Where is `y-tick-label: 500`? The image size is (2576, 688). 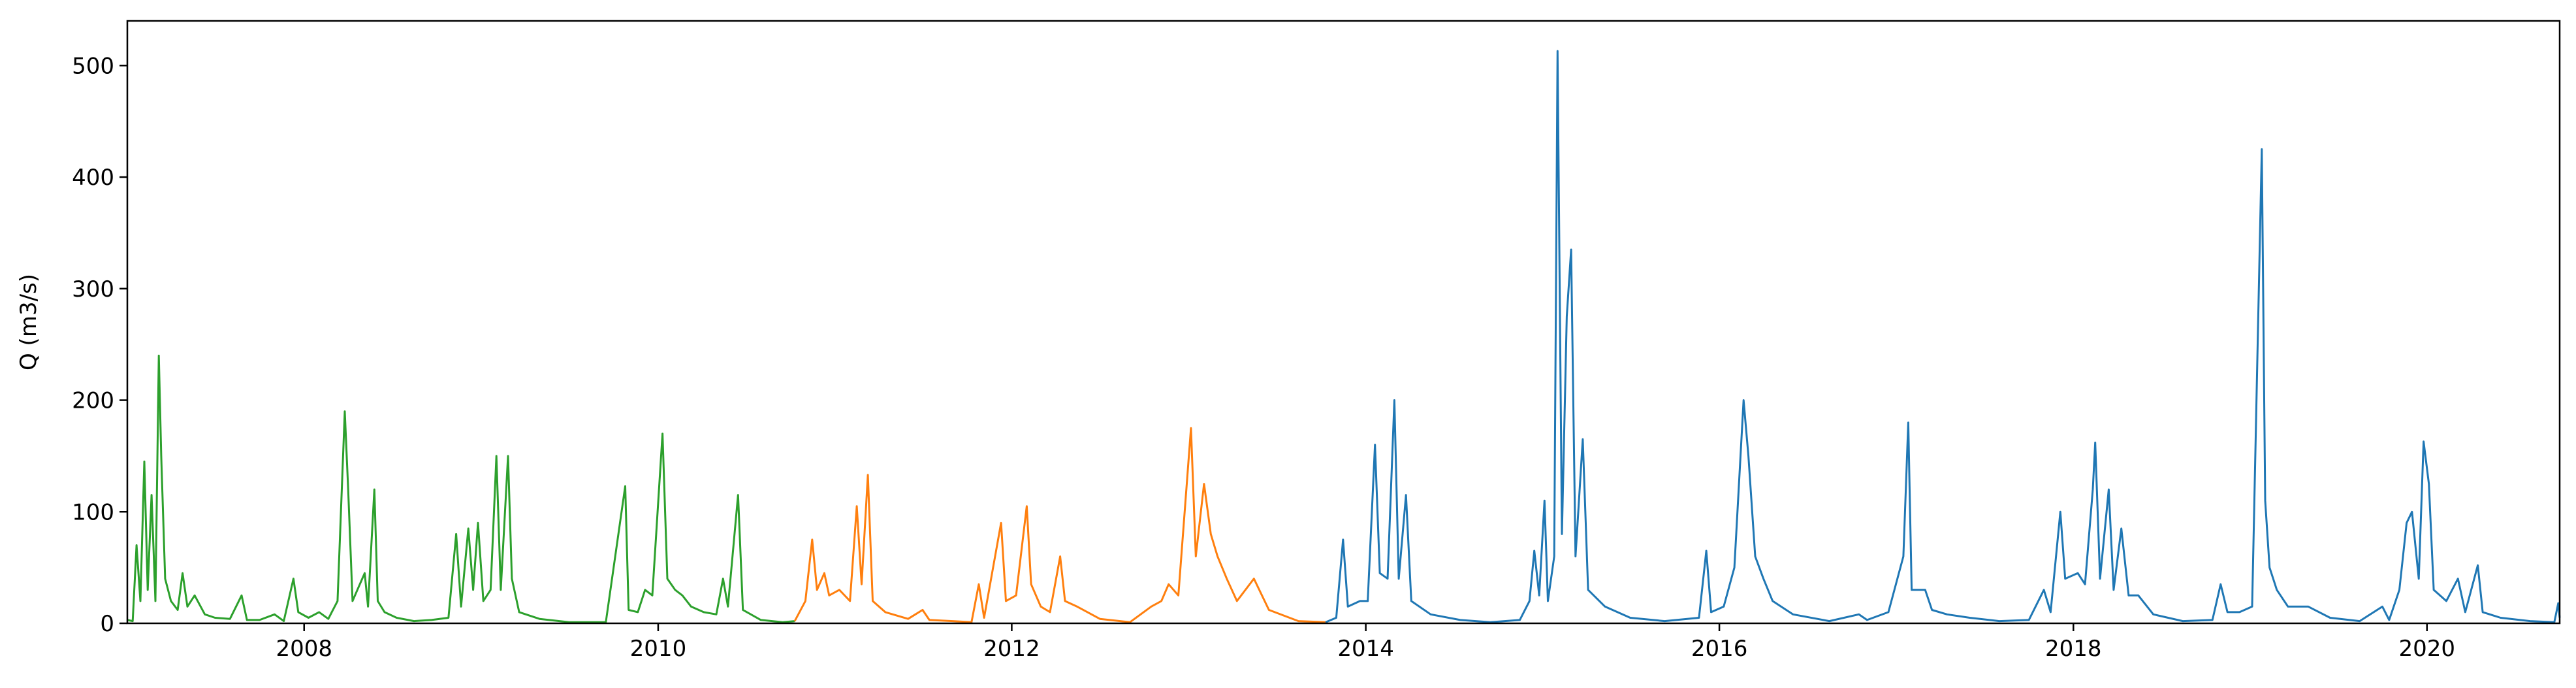
y-tick-label: 500 is located at coordinates (93, 66).